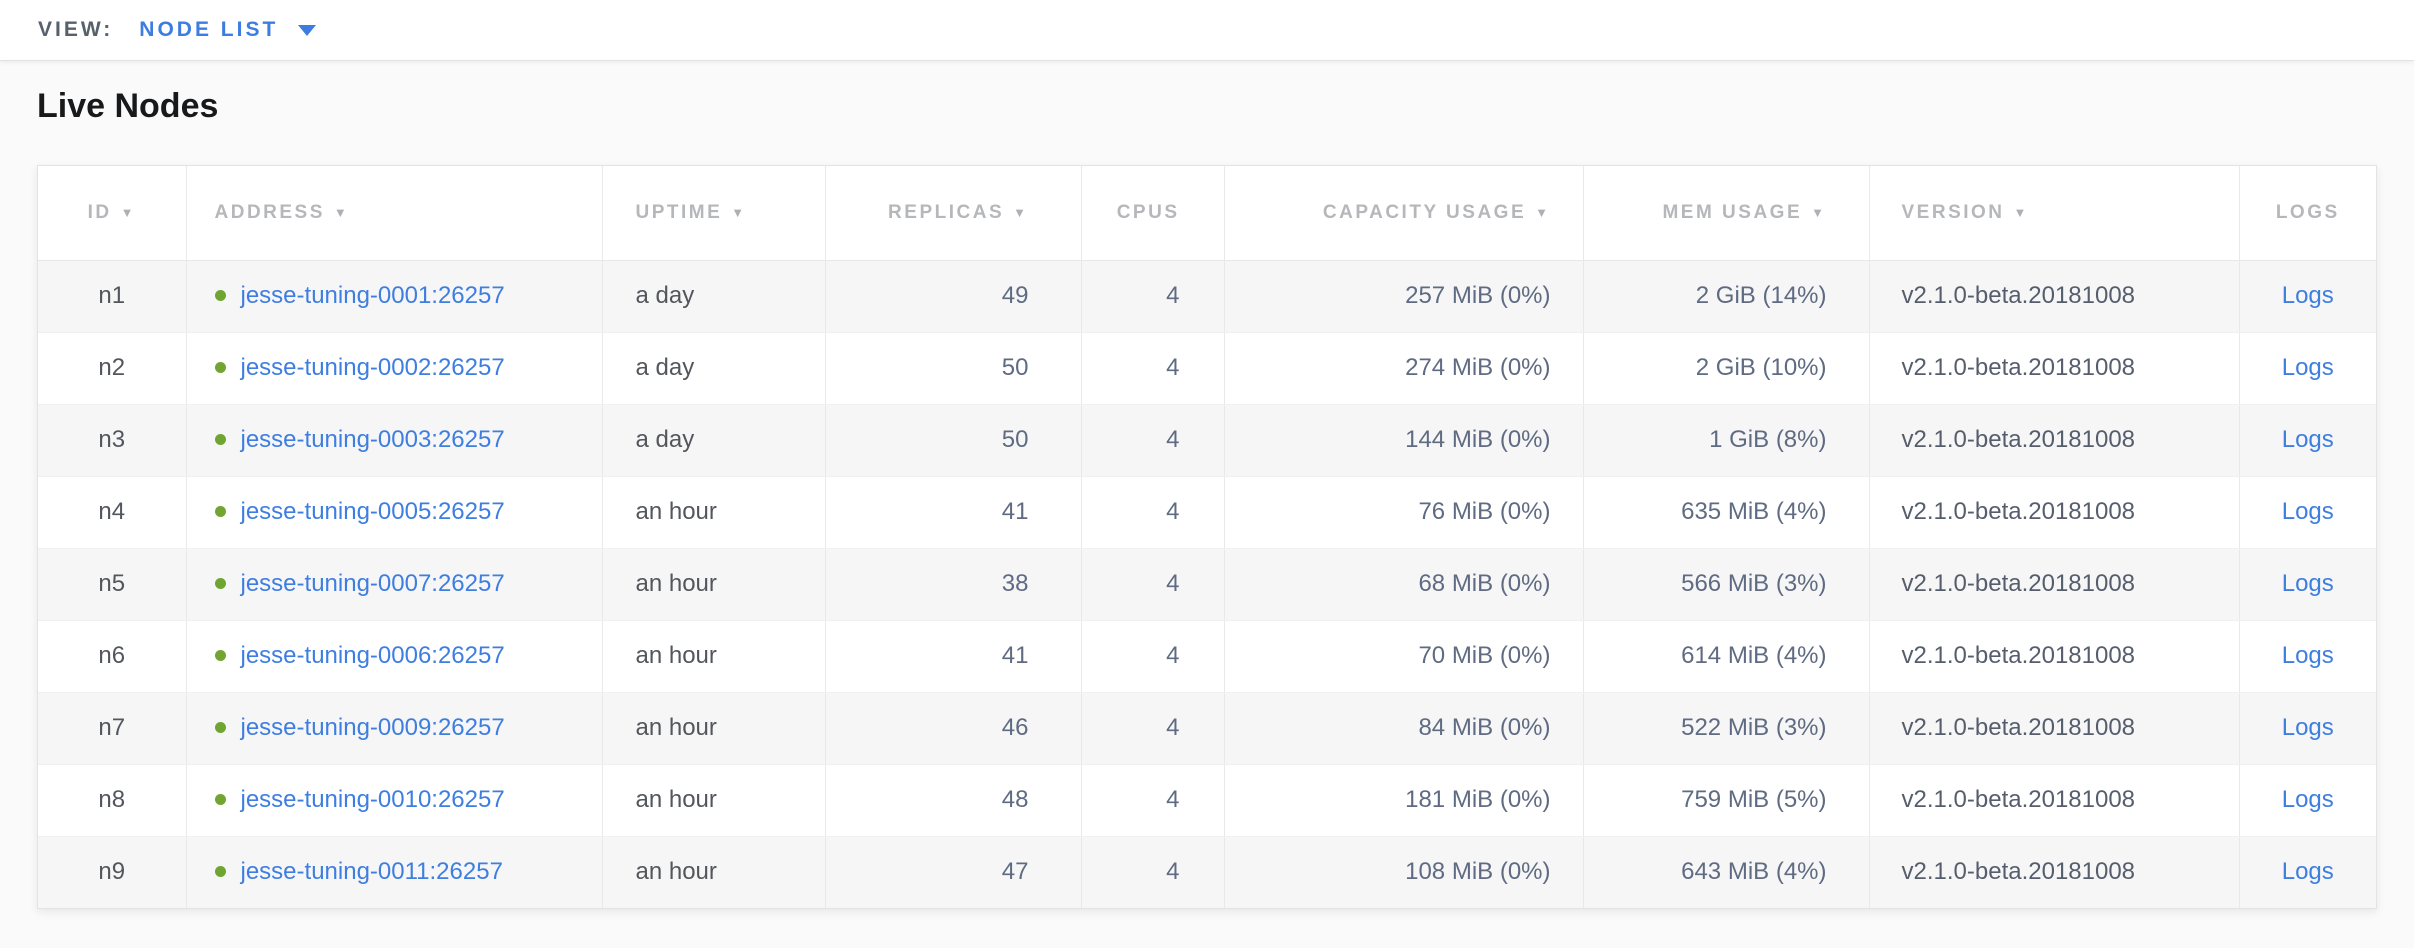 The image size is (2414, 948). I want to click on node-replicas-cell: 50, so click(952, 440).